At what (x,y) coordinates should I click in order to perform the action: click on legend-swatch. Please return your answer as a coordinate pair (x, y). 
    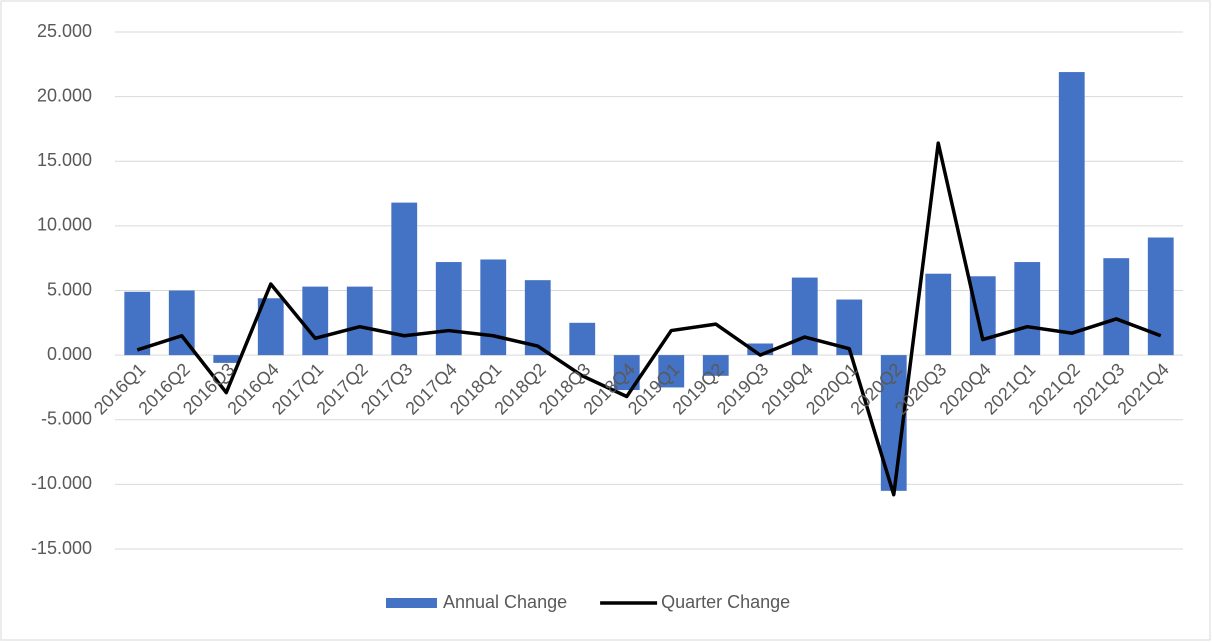
    Looking at the image, I should click on (411, 603).